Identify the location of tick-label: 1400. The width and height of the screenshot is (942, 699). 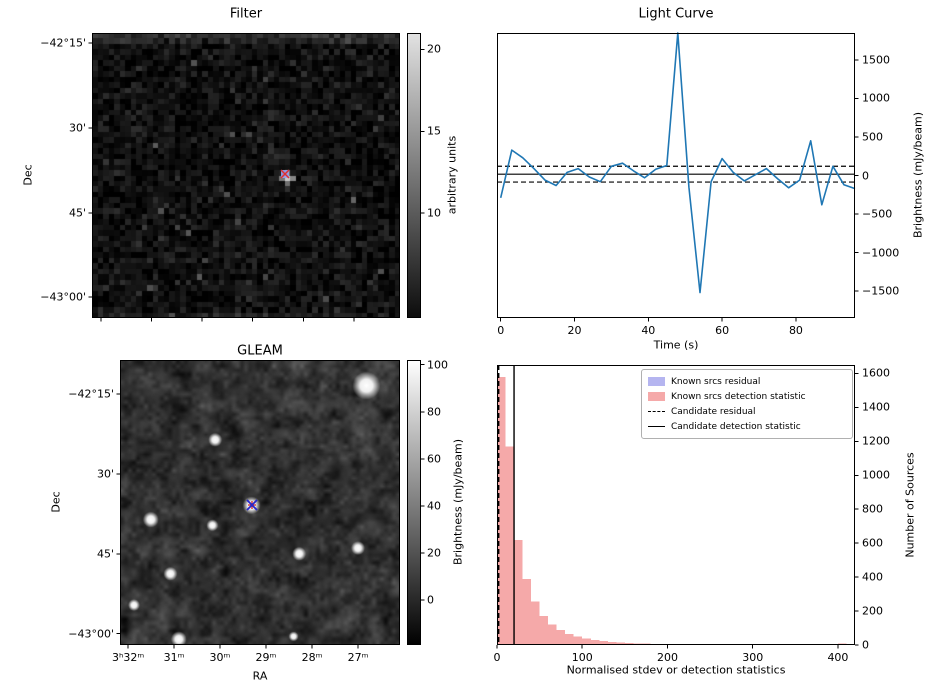
(876, 407).